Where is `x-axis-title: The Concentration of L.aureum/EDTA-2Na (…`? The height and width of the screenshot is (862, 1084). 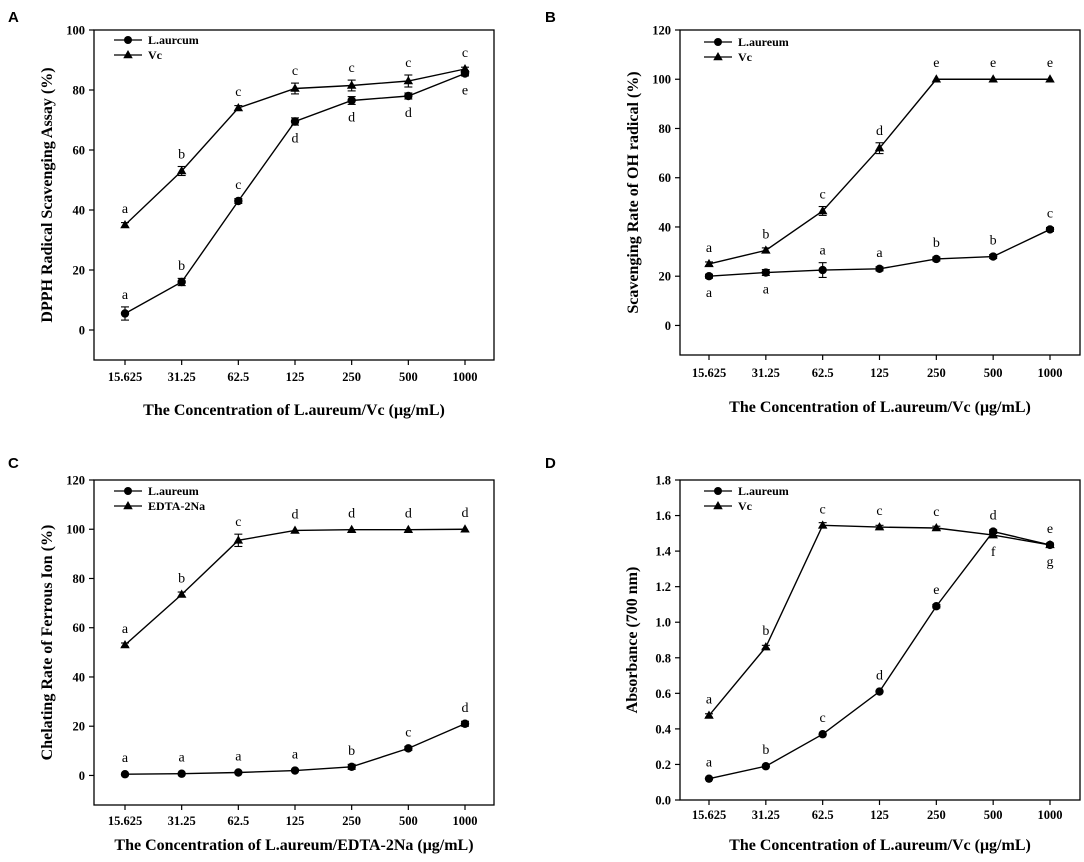 x-axis-title: The Concentration of L.aureum/EDTA-2Na (… is located at coordinates (293, 845).